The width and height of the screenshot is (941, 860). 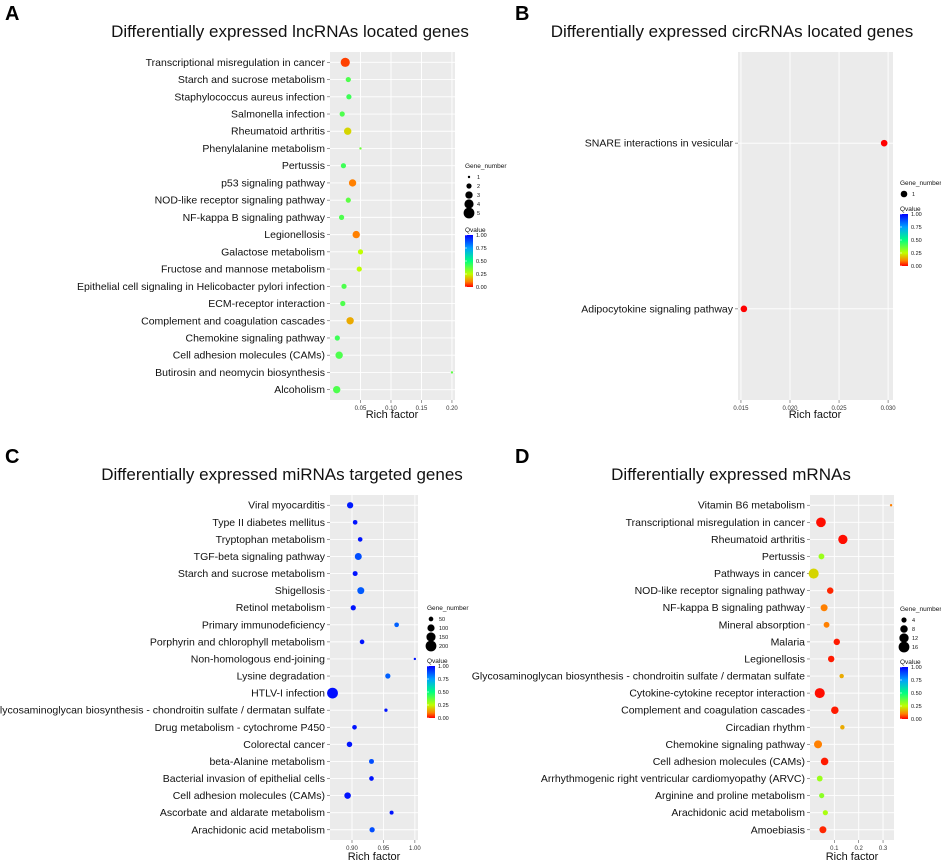 I want to click on x-tick-label: 1.00, so click(x=415, y=849).